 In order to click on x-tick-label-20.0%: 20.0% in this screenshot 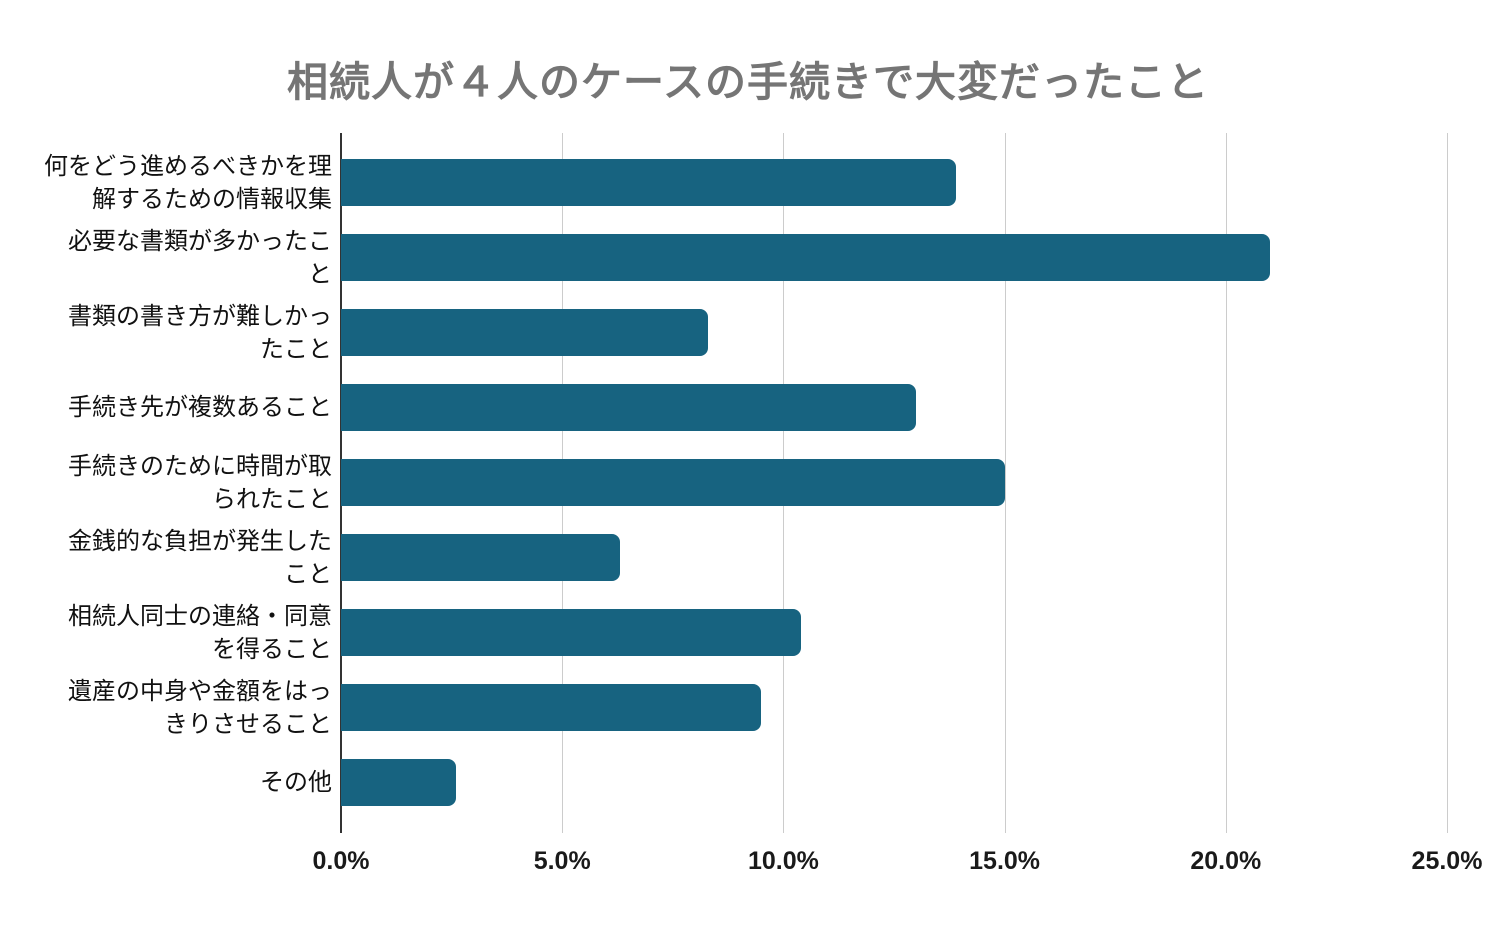, I will do `click(1226, 861)`.